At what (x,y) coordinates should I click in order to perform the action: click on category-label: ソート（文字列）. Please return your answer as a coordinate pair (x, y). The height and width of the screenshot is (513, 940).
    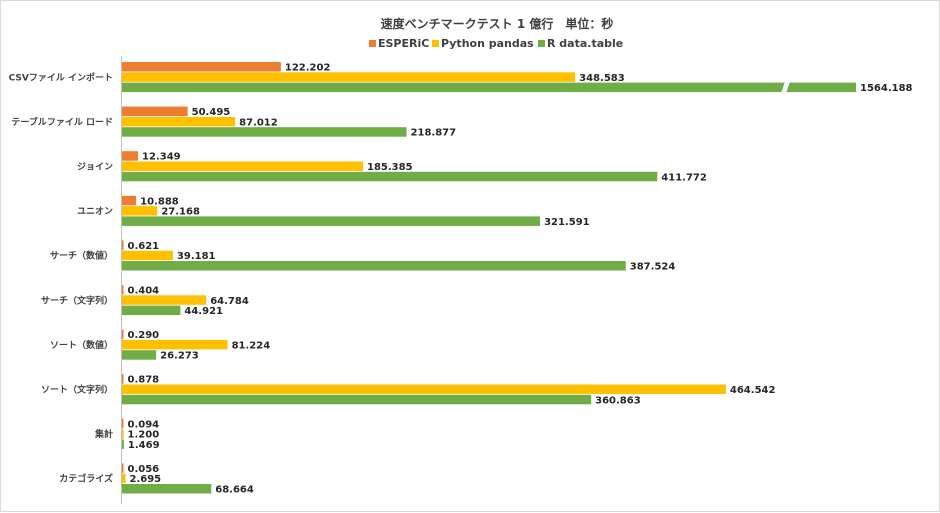
    Looking at the image, I should click on (77, 389).